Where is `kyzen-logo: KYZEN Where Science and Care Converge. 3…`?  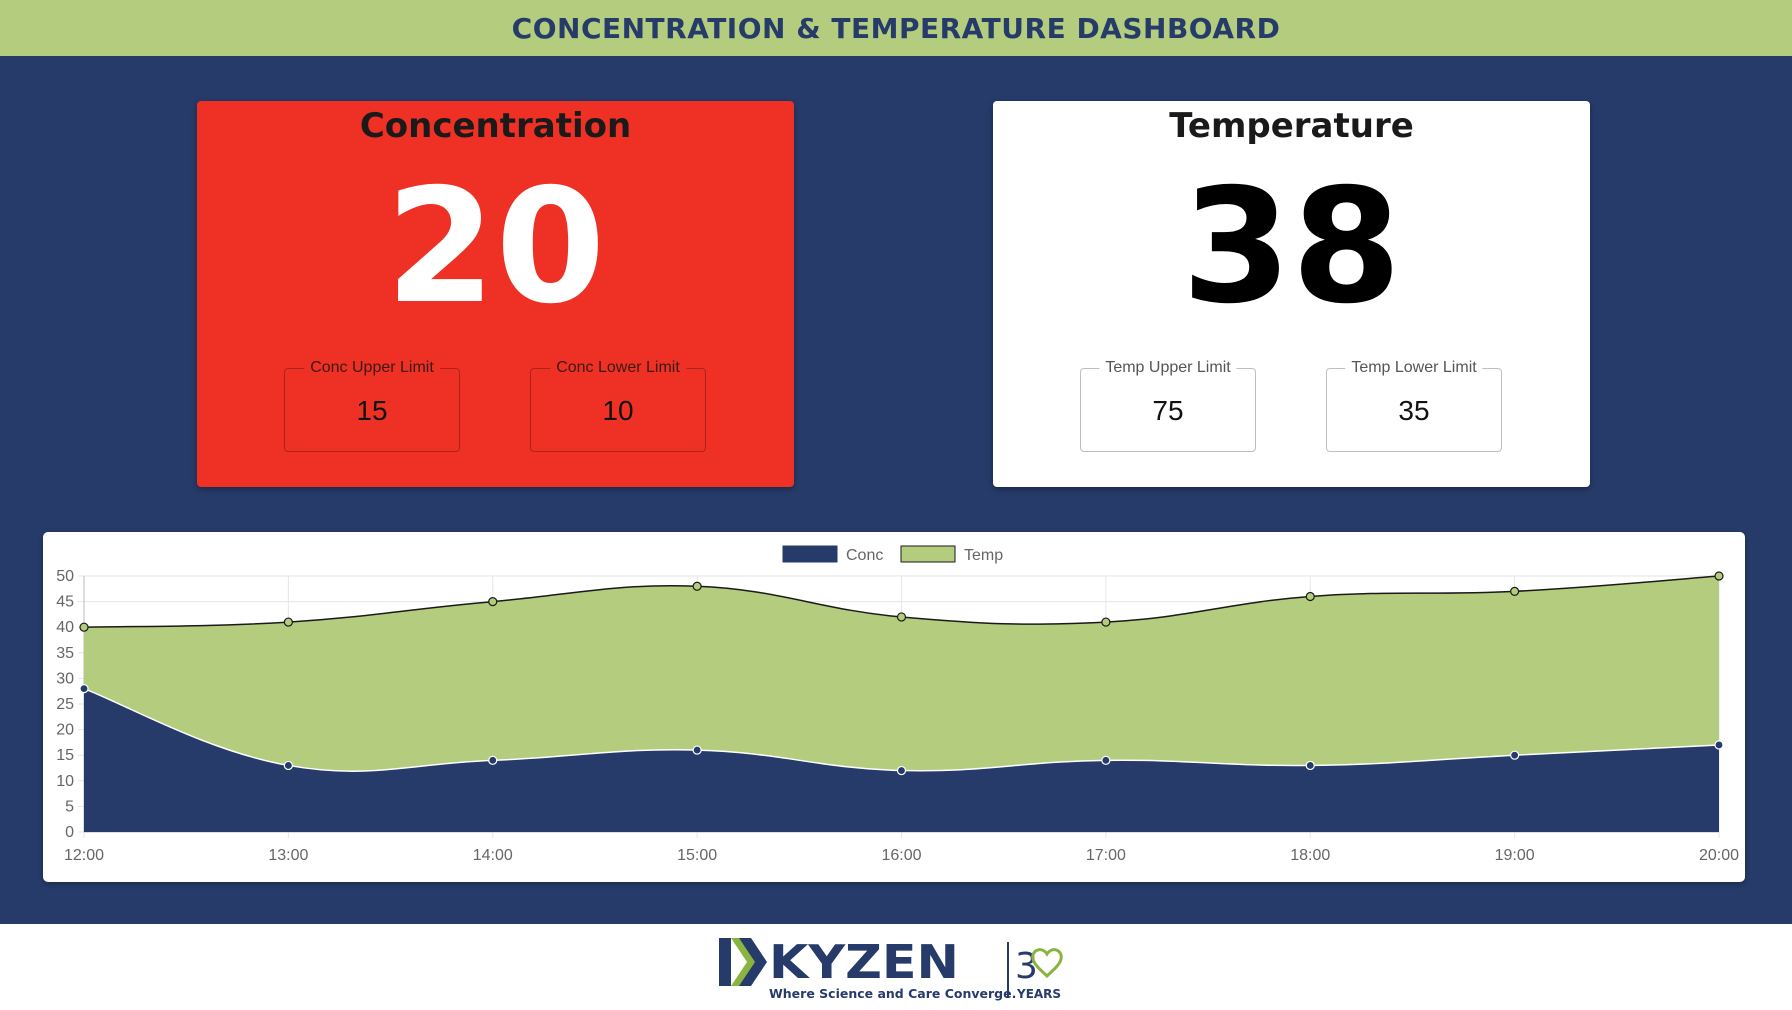 kyzen-logo: KYZEN Where Science and Care Converge. 3… is located at coordinates (891, 968).